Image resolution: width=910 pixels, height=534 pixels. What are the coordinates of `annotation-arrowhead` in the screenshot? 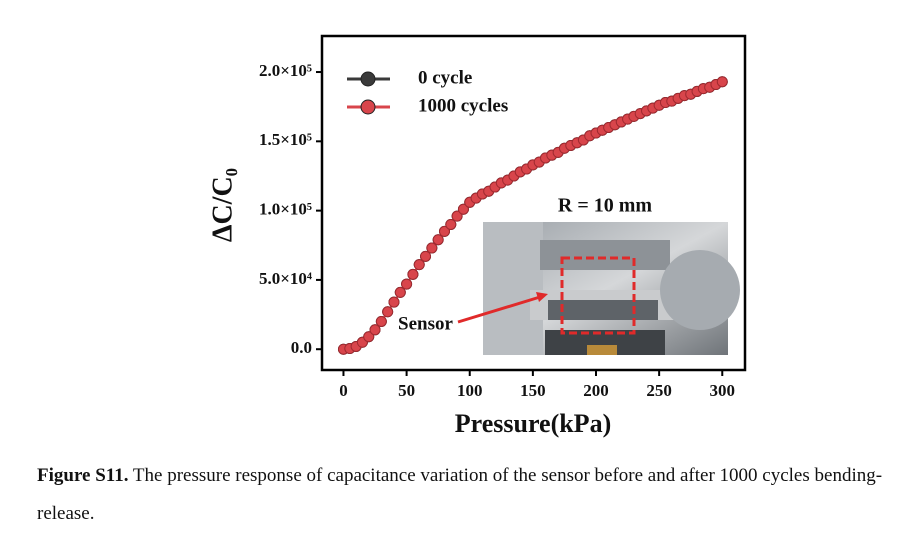 It's located at (542, 297).